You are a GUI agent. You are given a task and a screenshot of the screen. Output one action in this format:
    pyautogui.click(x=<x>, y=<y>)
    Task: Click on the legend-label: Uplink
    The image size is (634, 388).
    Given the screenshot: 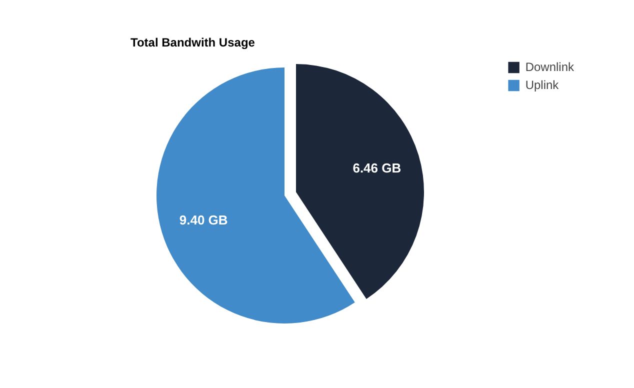 What is the action you would take?
    pyautogui.click(x=542, y=85)
    